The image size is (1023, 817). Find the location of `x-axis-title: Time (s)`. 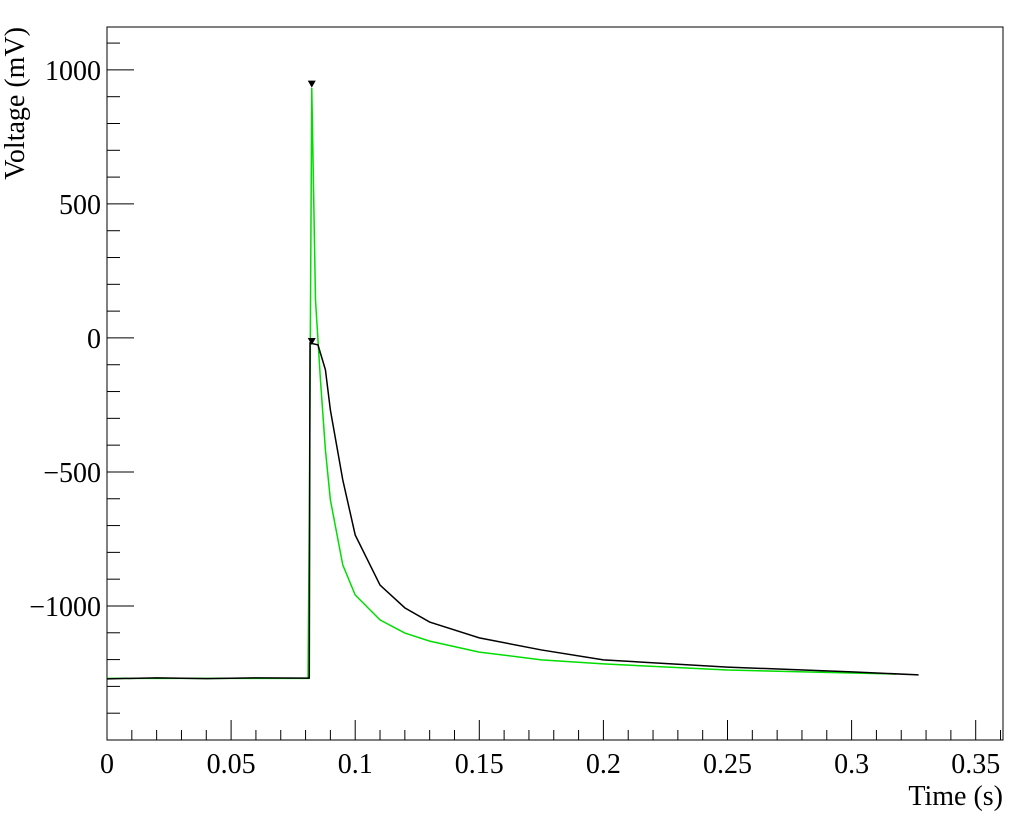

x-axis-title: Time (s) is located at coordinates (955, 796).